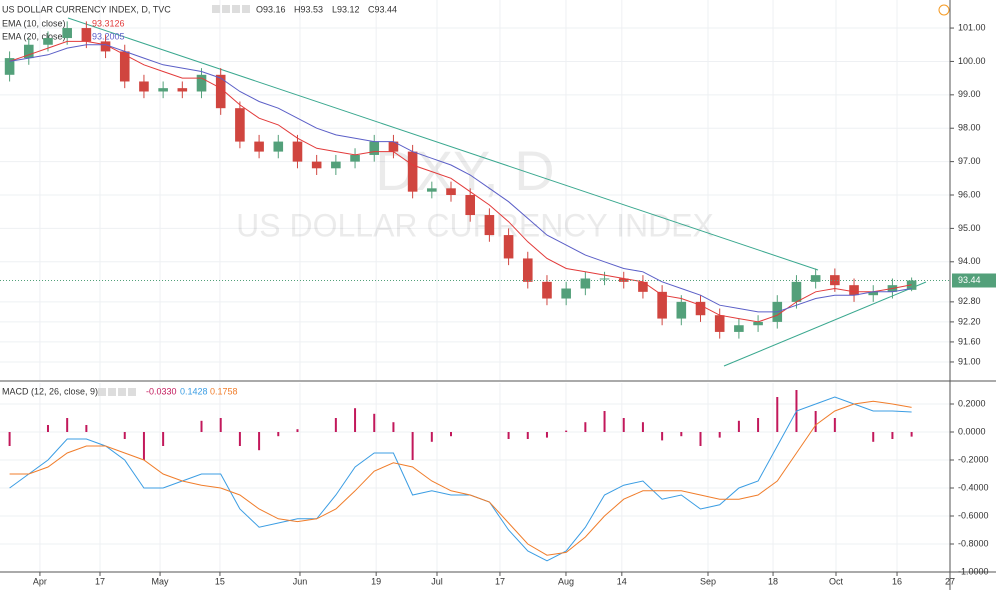 The image size is (996, 590). I want to click on macd-value: 0.1428, so click(194, 391).